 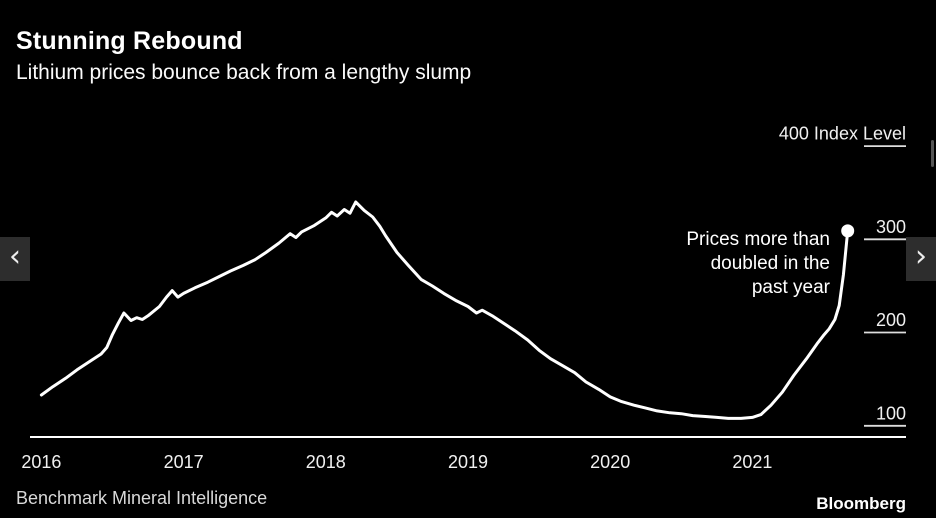 What do you see at coordinates (921, 256) in the screenshot?
I see `chevron-right-icon: ›` at bounding box center [921, 256].